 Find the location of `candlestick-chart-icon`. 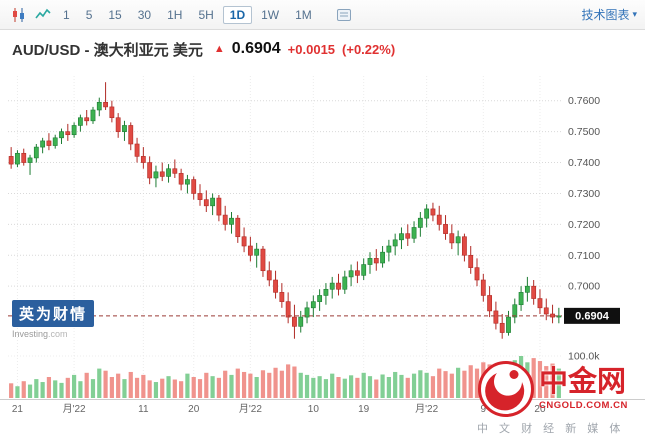

candlestick-chart-icon is located at coordinates (19, 15).